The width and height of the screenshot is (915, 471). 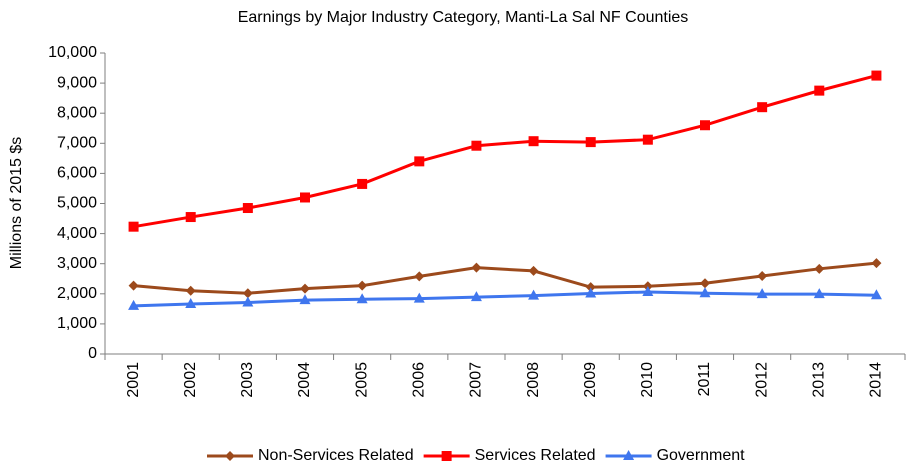 What do you see at coordinates (77, 293) in the screenshot?
I see `y-tick-label: 2,000` at bounding box center [77, 293].